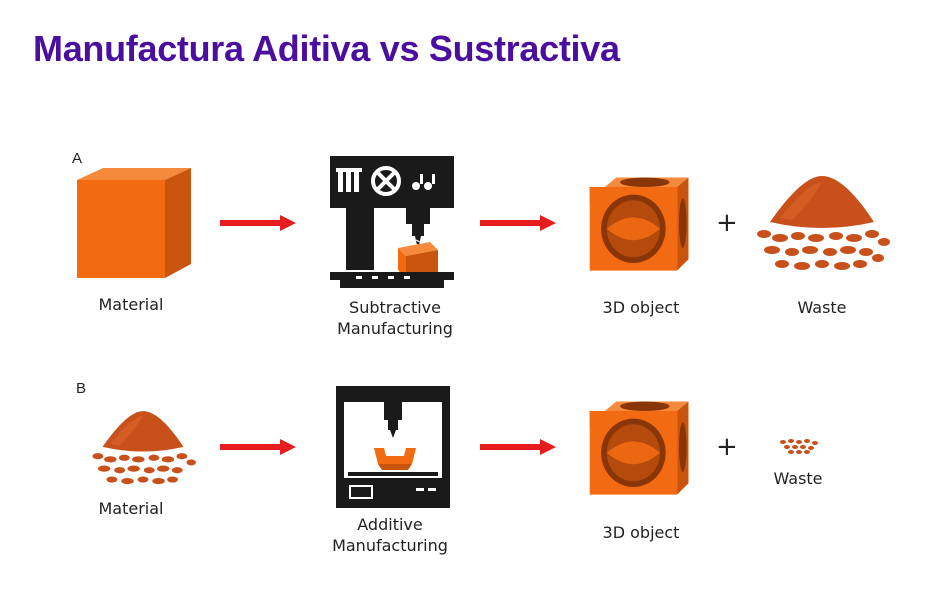  I want to click on small-waste-icon, so click(799, 446).